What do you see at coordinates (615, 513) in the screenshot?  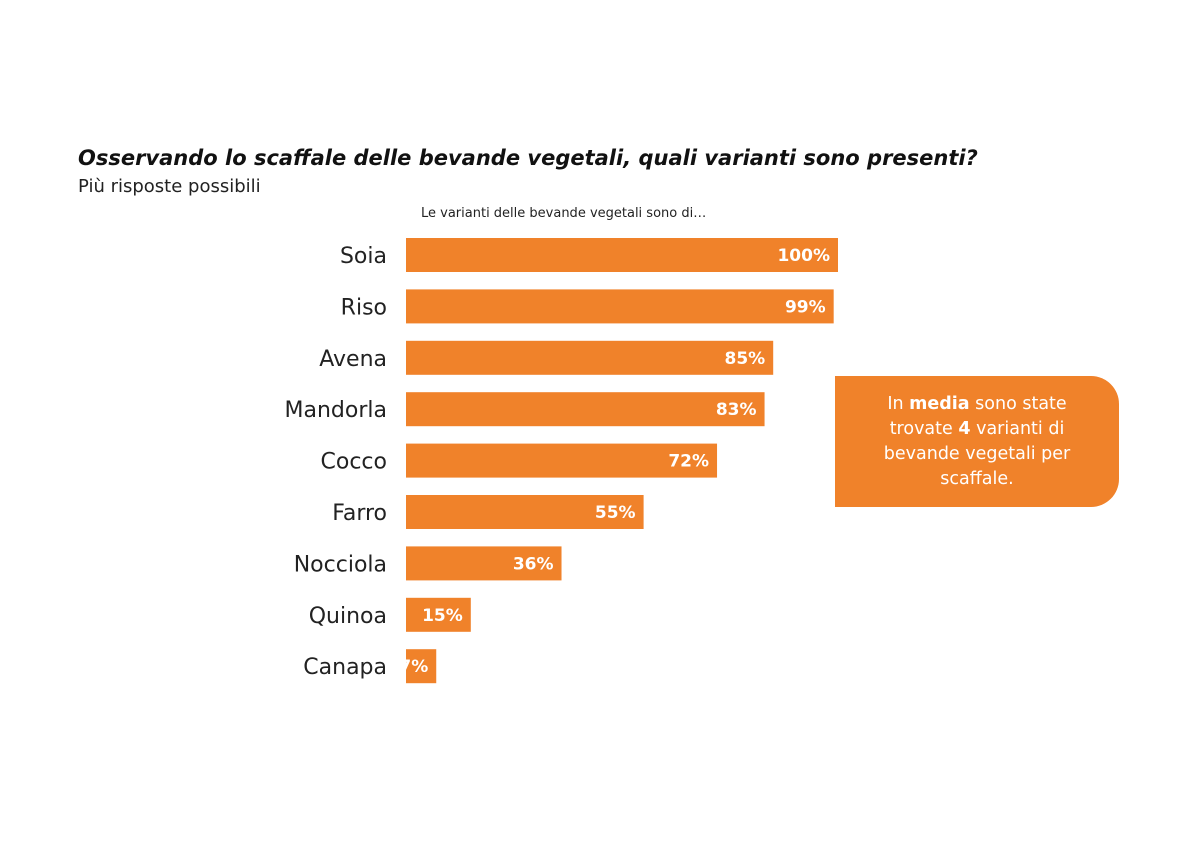 I see `value-label-farro: 55%` at bounding box center [615, 513].